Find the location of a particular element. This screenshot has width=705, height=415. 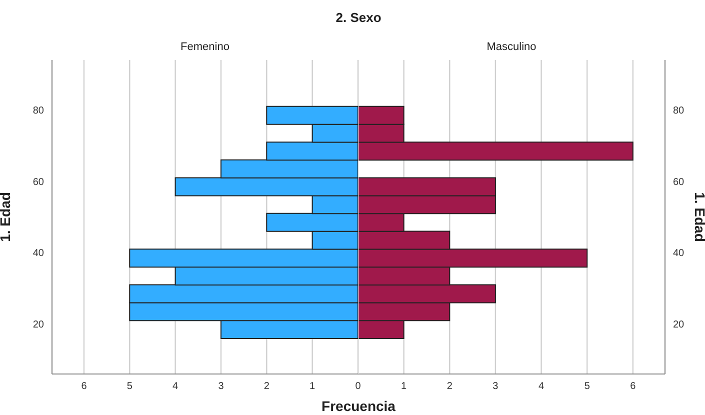

chart-title: 2. Sexo is located at coordinates (358, 17).